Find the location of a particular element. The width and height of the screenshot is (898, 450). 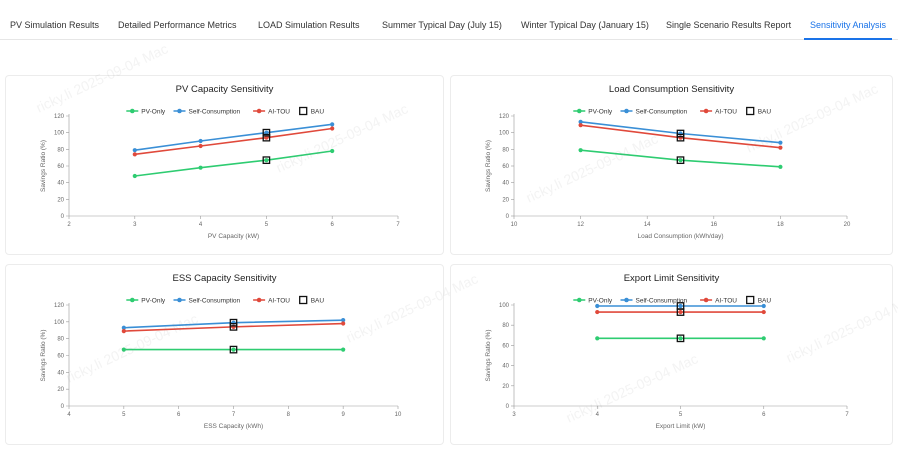

y-tick-label: 60 is located at coordinates (60, 167).